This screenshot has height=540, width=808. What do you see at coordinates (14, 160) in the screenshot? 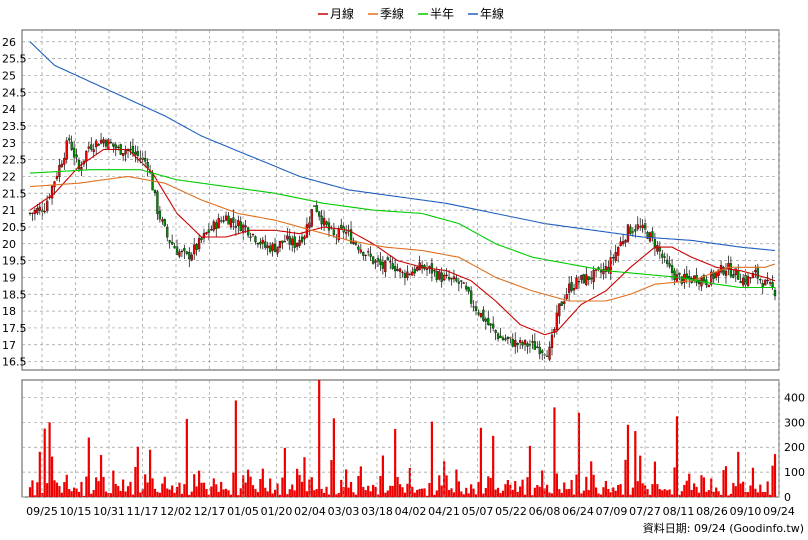
I see `y-tick-label: 22.5` at bounding box center [14, 160].